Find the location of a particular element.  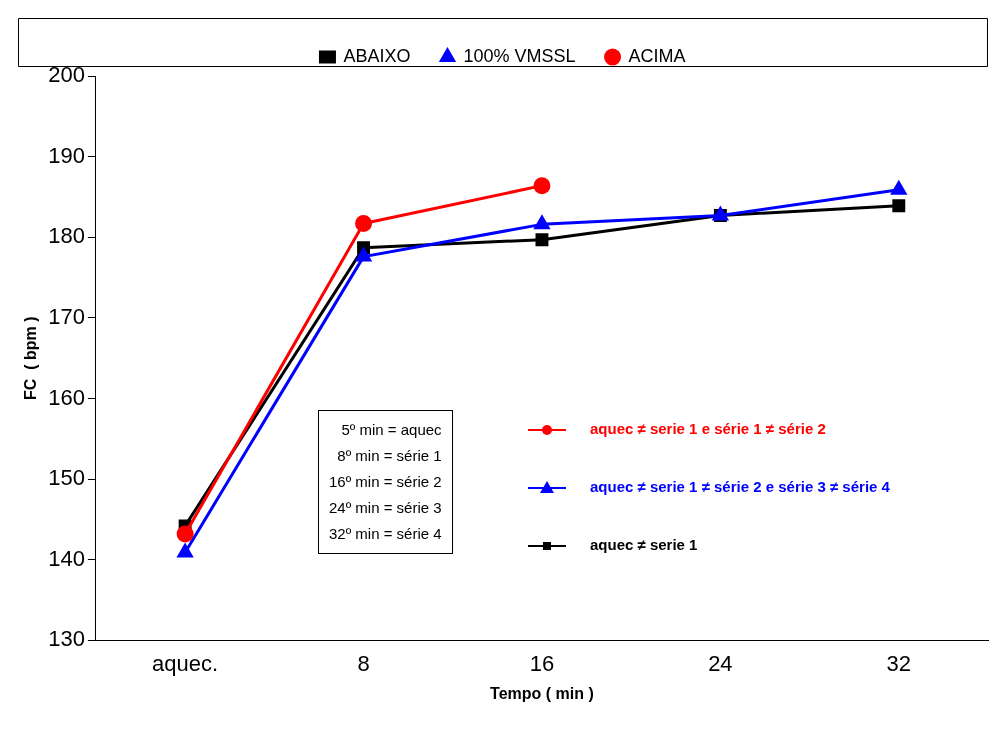

y-tick-label: 200 is located at coordinates (66, 75).